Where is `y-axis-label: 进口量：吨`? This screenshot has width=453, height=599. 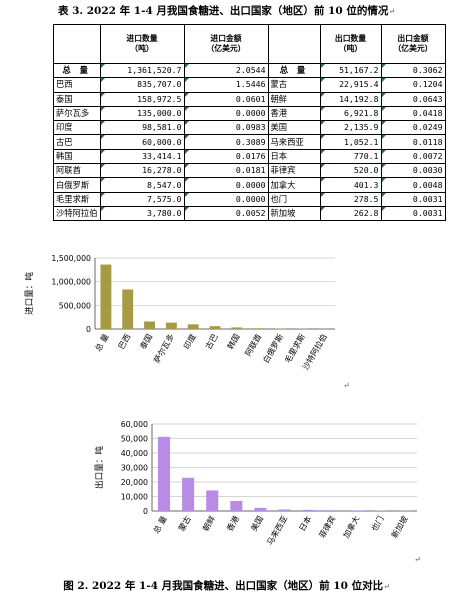 y-axis-label: 进口量：吨 is located at coordinates (29, 293).